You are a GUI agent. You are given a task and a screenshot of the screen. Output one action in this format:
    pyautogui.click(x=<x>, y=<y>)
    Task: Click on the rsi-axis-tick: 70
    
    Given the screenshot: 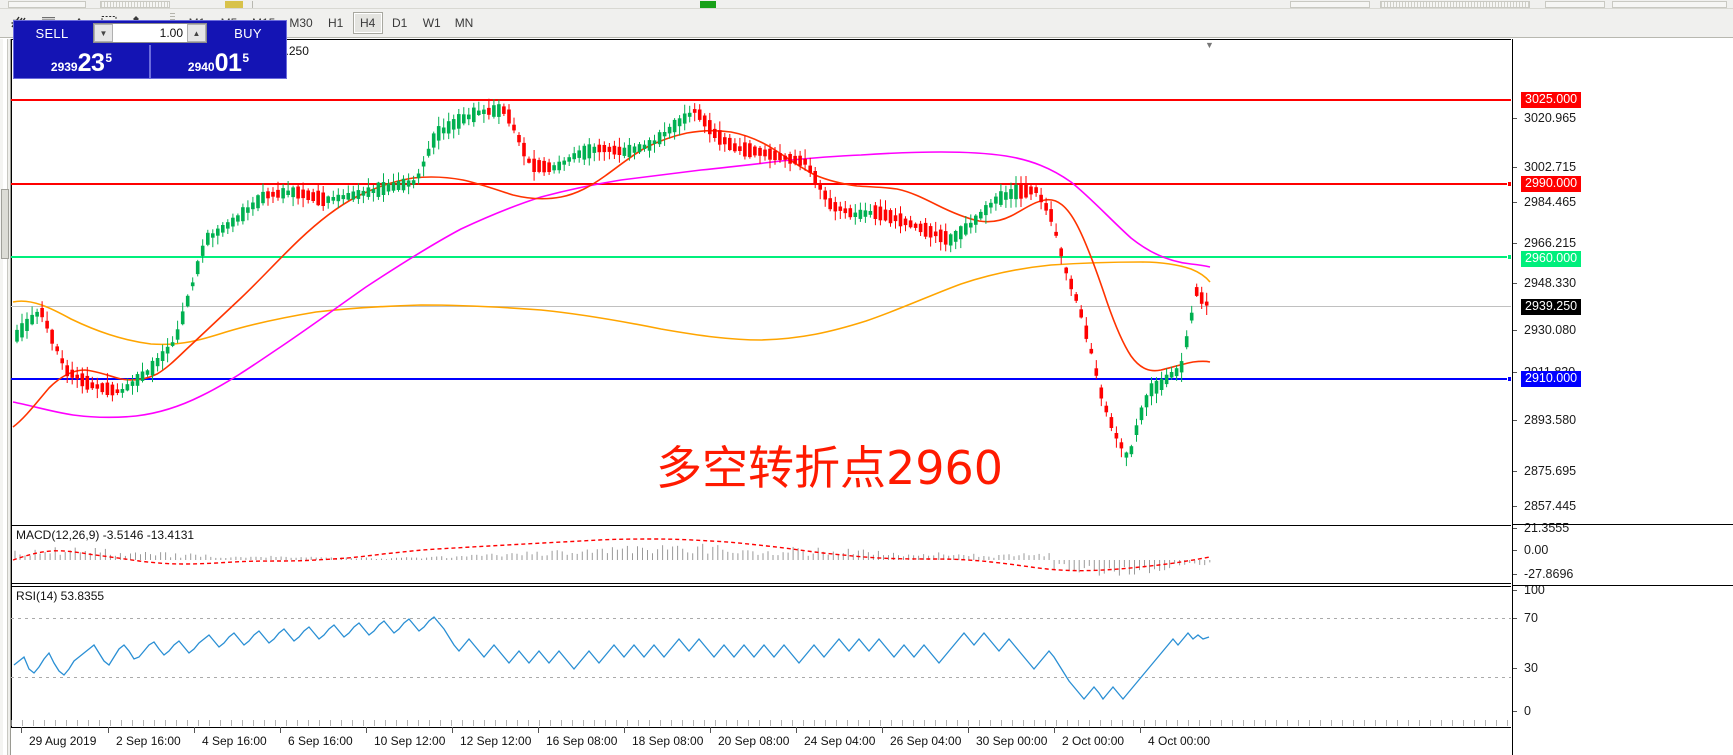 What is the action you would take?
    pyautogui.click(x=1525, y=618)
    